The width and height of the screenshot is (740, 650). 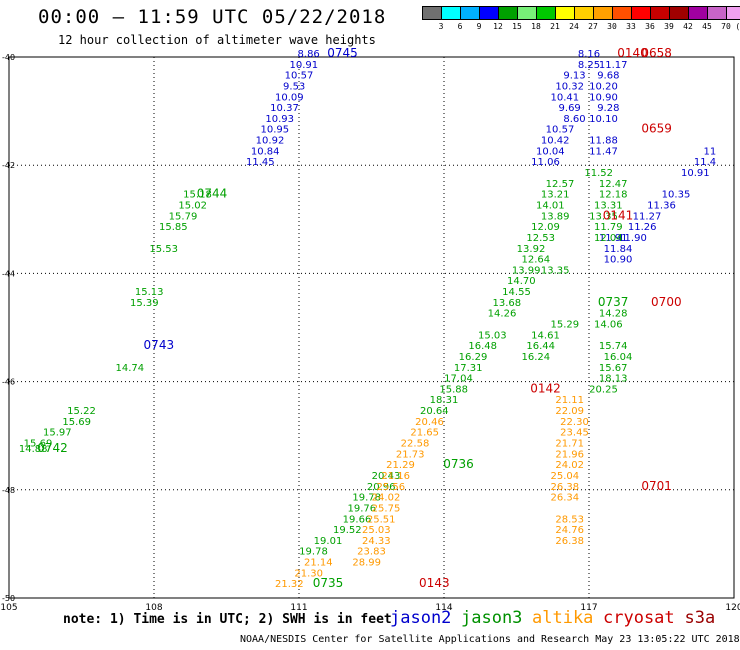 What do you see at coordinates (639, 618) in the screenshot?
I see `legend-item-cryosat: cryosat` at bounding box center [639, 618].